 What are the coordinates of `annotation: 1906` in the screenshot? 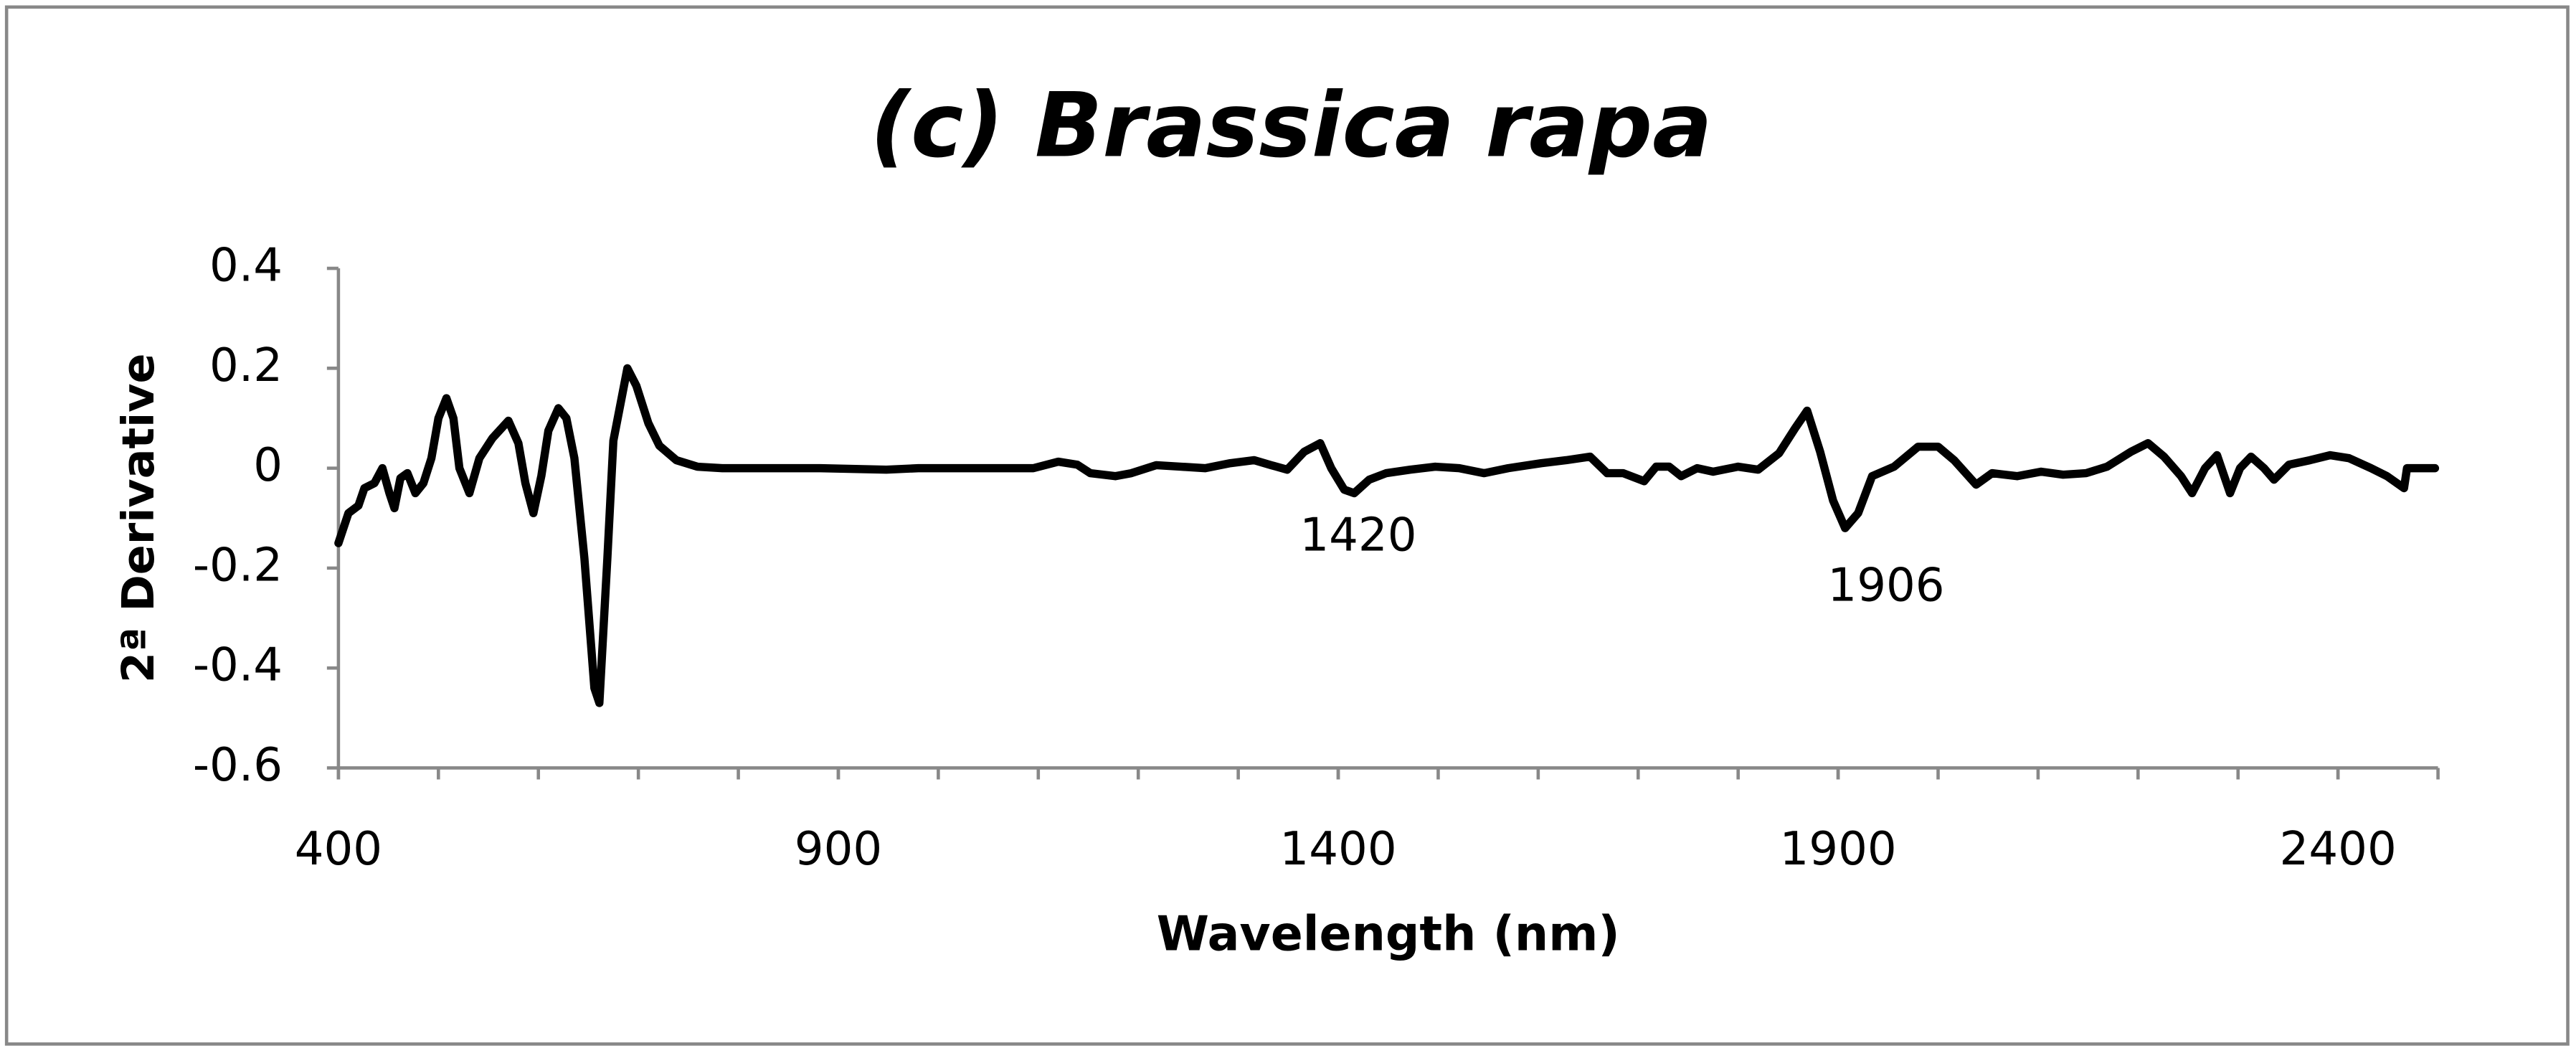 It's located at (1885, 585).